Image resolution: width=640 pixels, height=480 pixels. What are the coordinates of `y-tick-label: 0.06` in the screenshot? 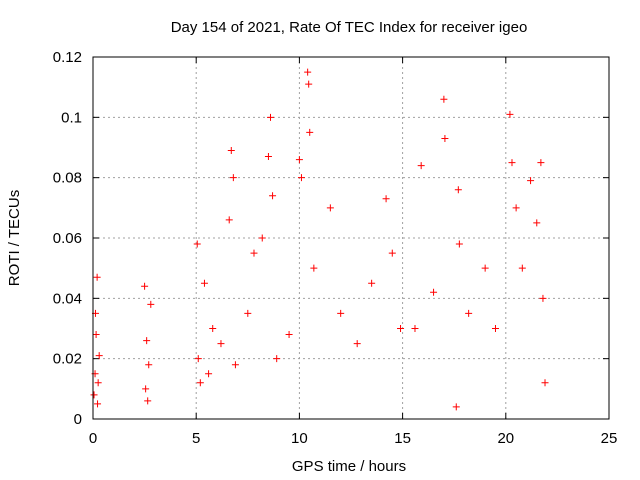 It's located at (67, 238).